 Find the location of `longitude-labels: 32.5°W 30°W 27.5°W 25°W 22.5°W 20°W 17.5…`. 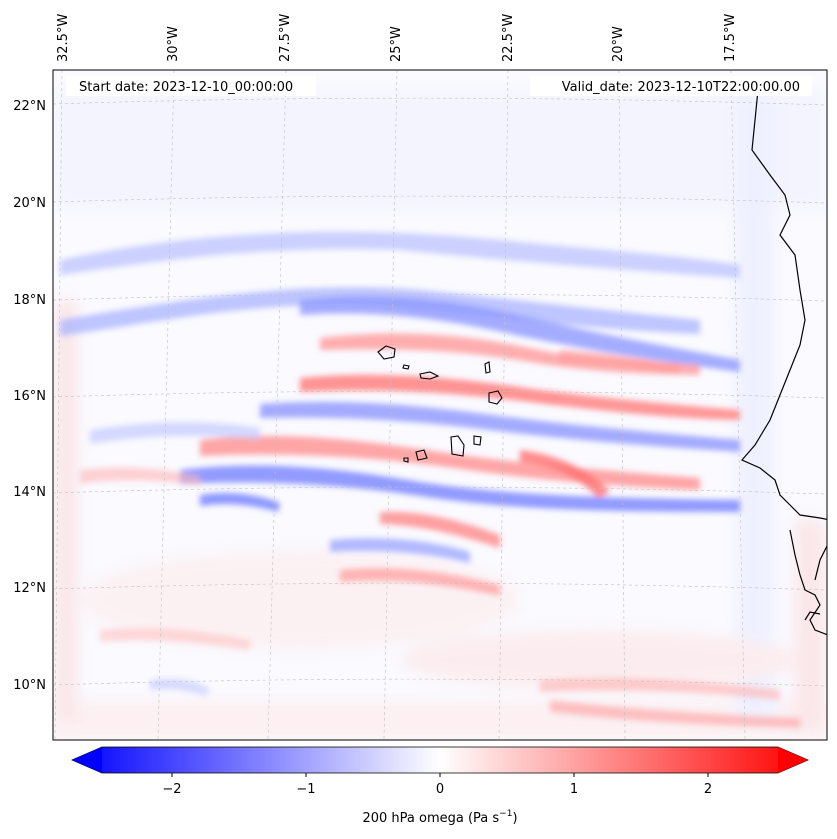

longitude-labels: 32.5°W 30°W 27.5°W 25°W 22.5°W 20°W 17.5… is located at coordinates (397, 38).